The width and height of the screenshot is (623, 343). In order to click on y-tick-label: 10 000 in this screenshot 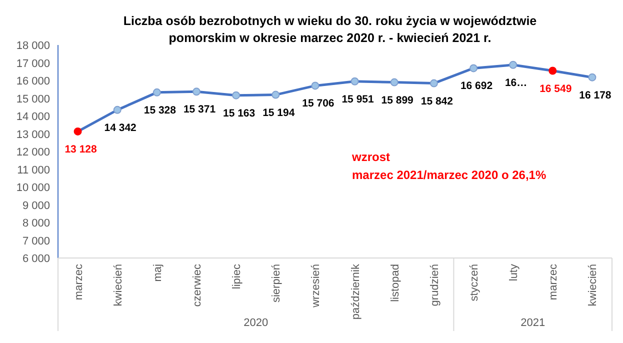, I will do `click(33, 188)`.